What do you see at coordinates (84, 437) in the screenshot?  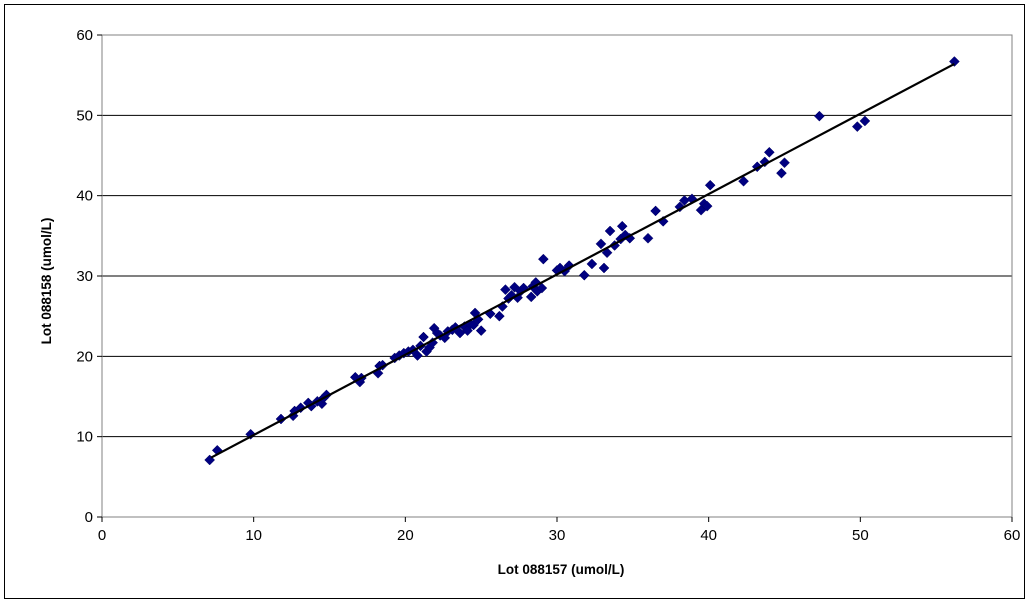 I see `y-tick-label: 10` at bounding box center [84, 437].